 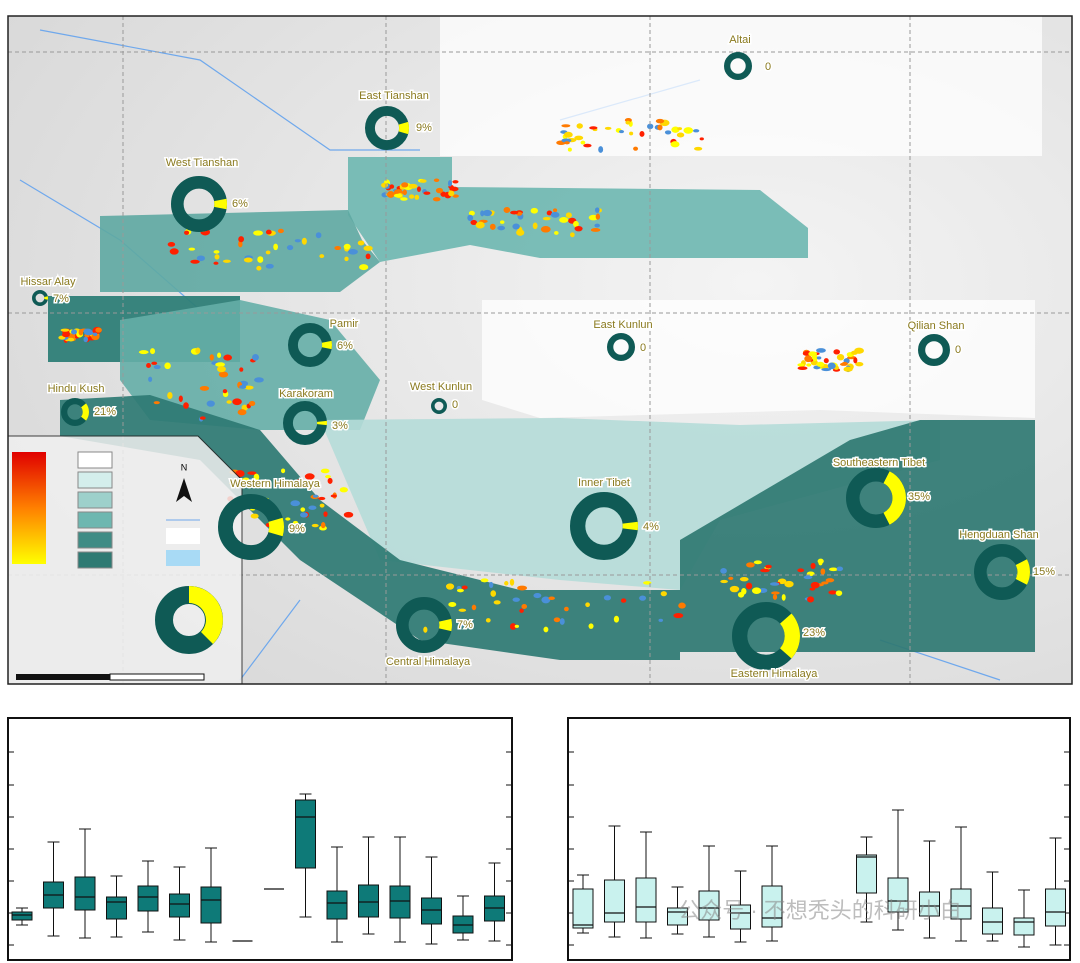 What do you see at coordinates (184, 467) in the screenshot?
I see `svg-text: N` at bounding box center [184, 467].